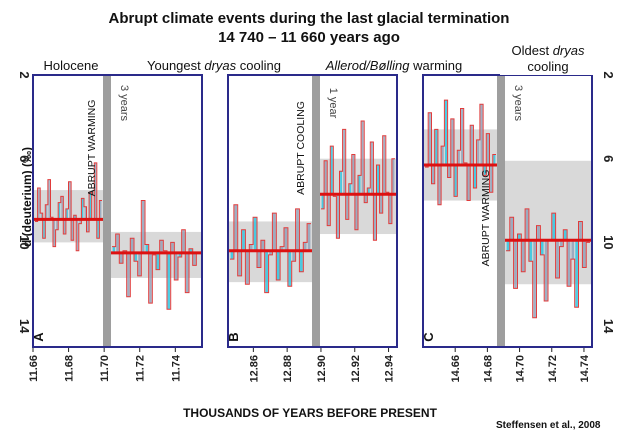  I want to click on x-tick-label-B-0: 12.86, so click(254, 369).